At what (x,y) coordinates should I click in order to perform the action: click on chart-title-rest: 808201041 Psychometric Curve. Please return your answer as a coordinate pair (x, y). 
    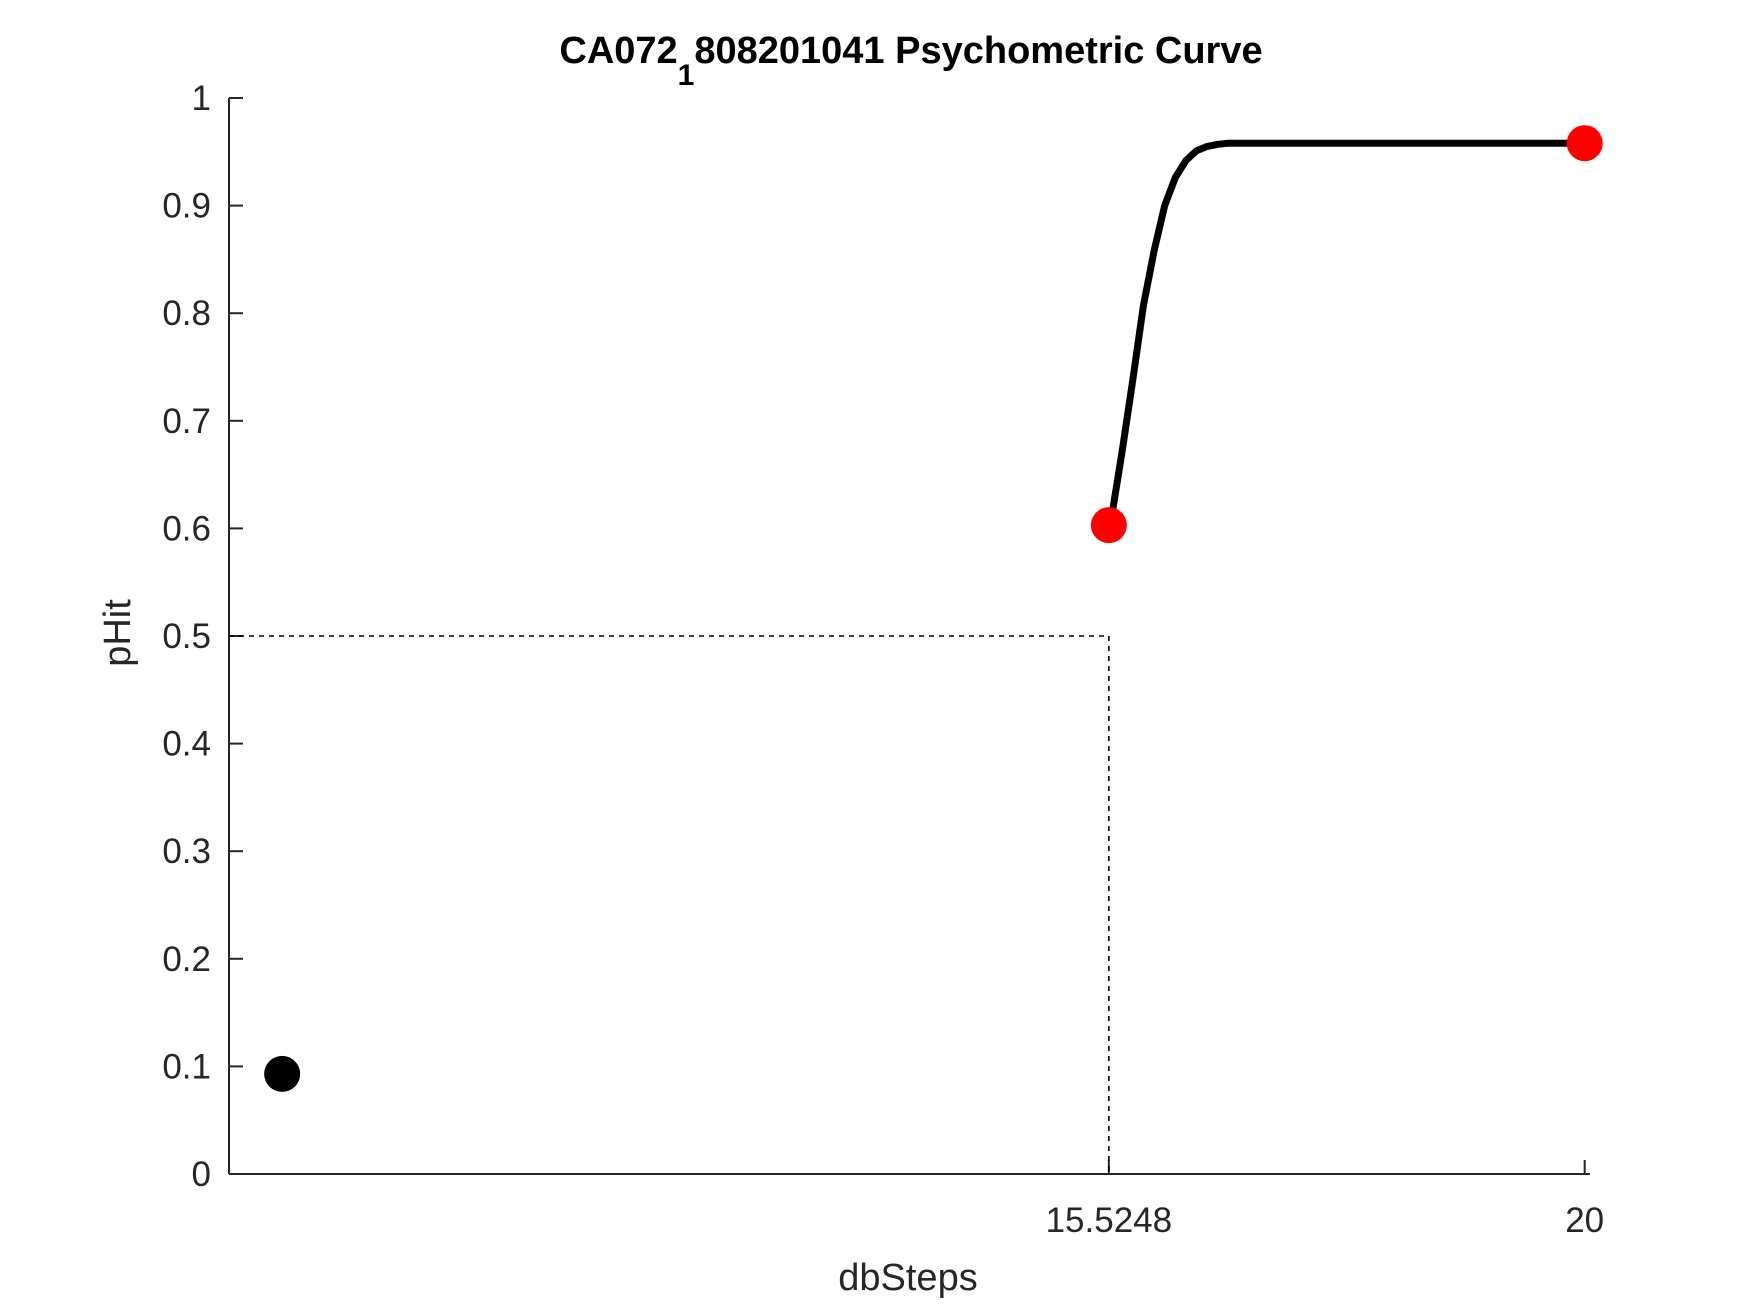
    Looking at the image, I should click on (978, 51).